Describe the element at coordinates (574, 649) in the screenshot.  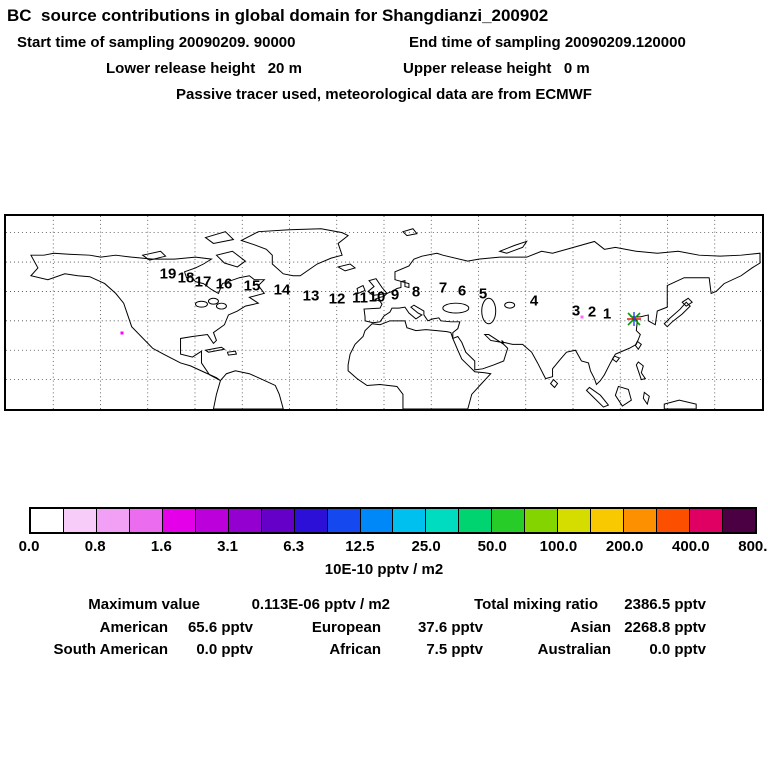
I see `stats-label: Australian` at that location.